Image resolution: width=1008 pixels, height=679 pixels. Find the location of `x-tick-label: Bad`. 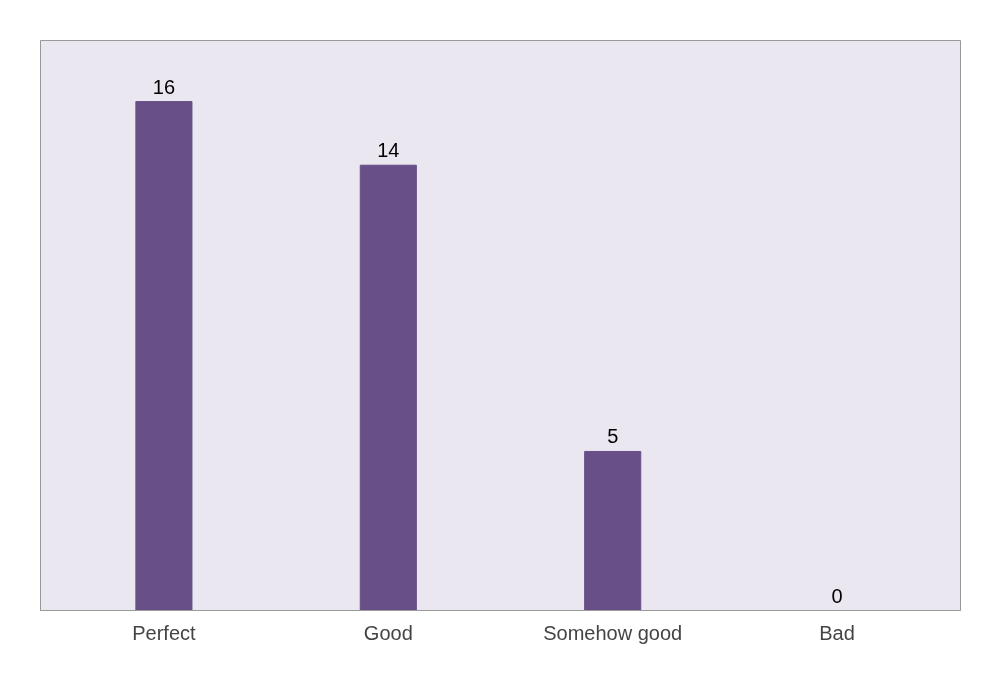

x-tick-label: Bad is located at coordinates (837, 632).